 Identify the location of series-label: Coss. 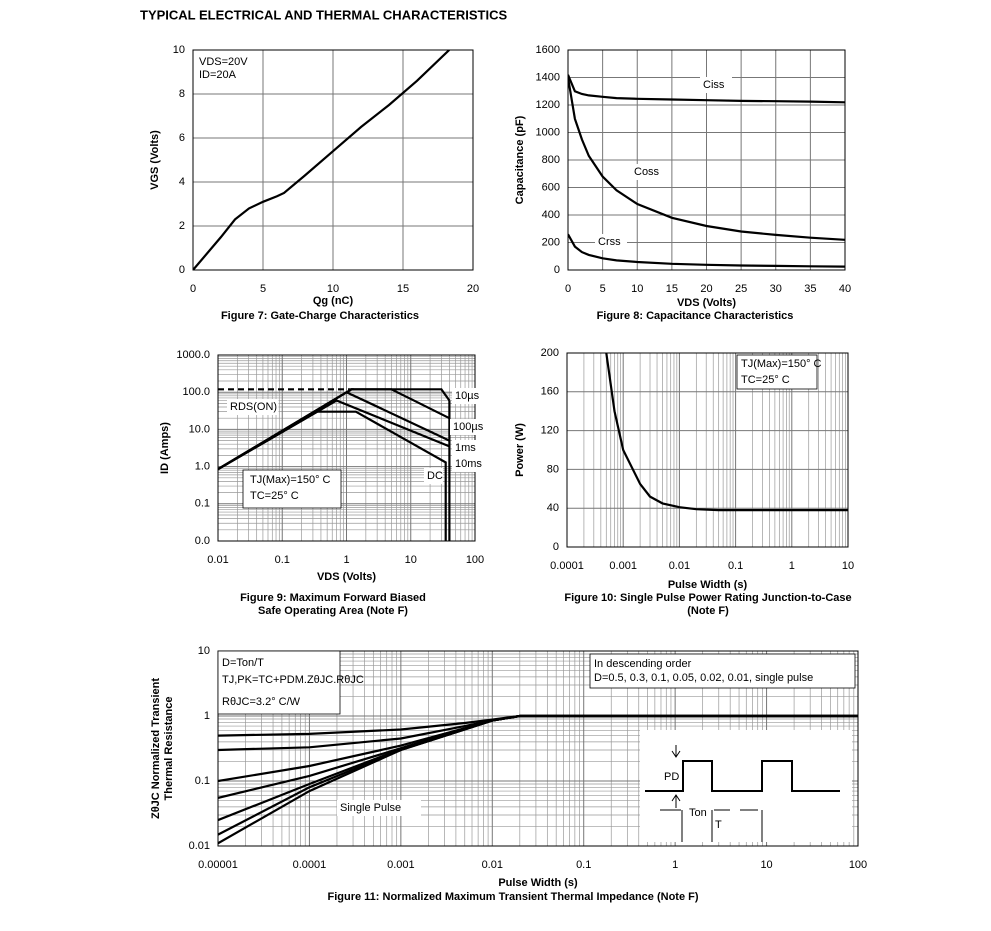
(647, 172).